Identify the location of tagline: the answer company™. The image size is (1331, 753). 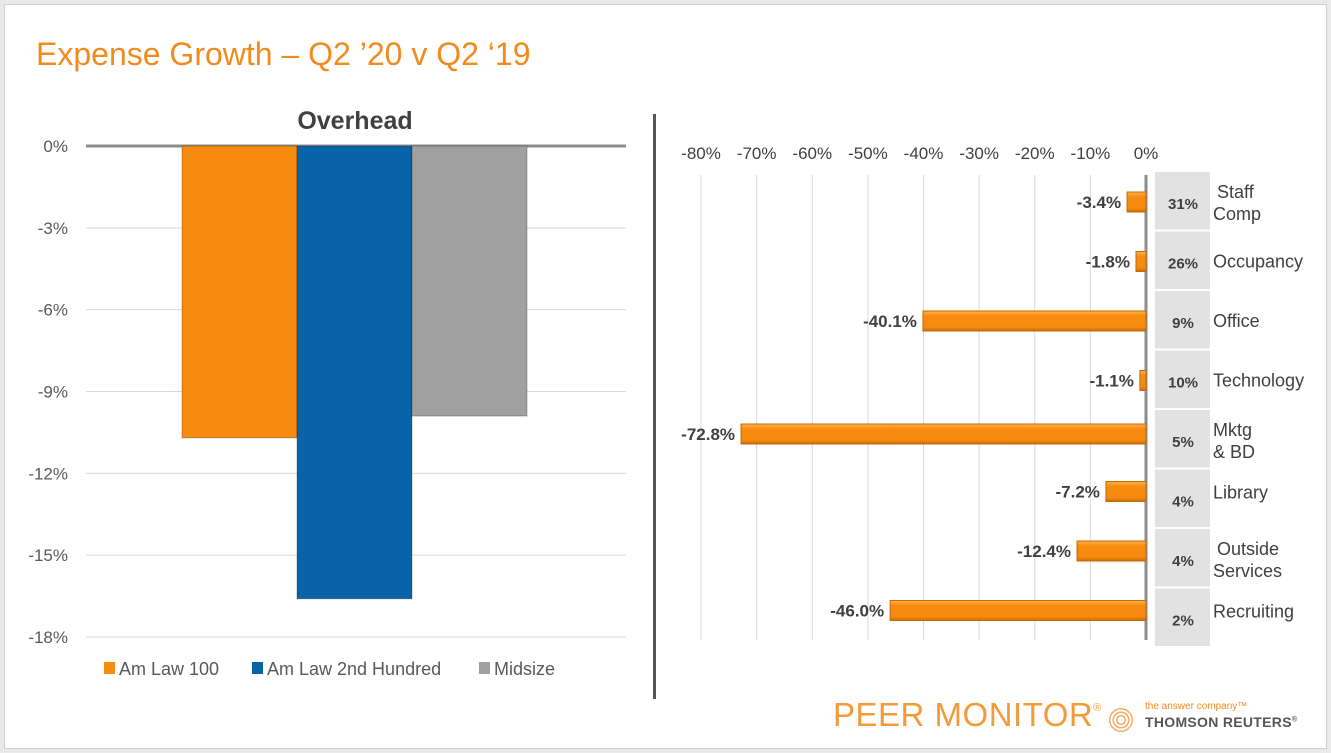
(1196, 706).